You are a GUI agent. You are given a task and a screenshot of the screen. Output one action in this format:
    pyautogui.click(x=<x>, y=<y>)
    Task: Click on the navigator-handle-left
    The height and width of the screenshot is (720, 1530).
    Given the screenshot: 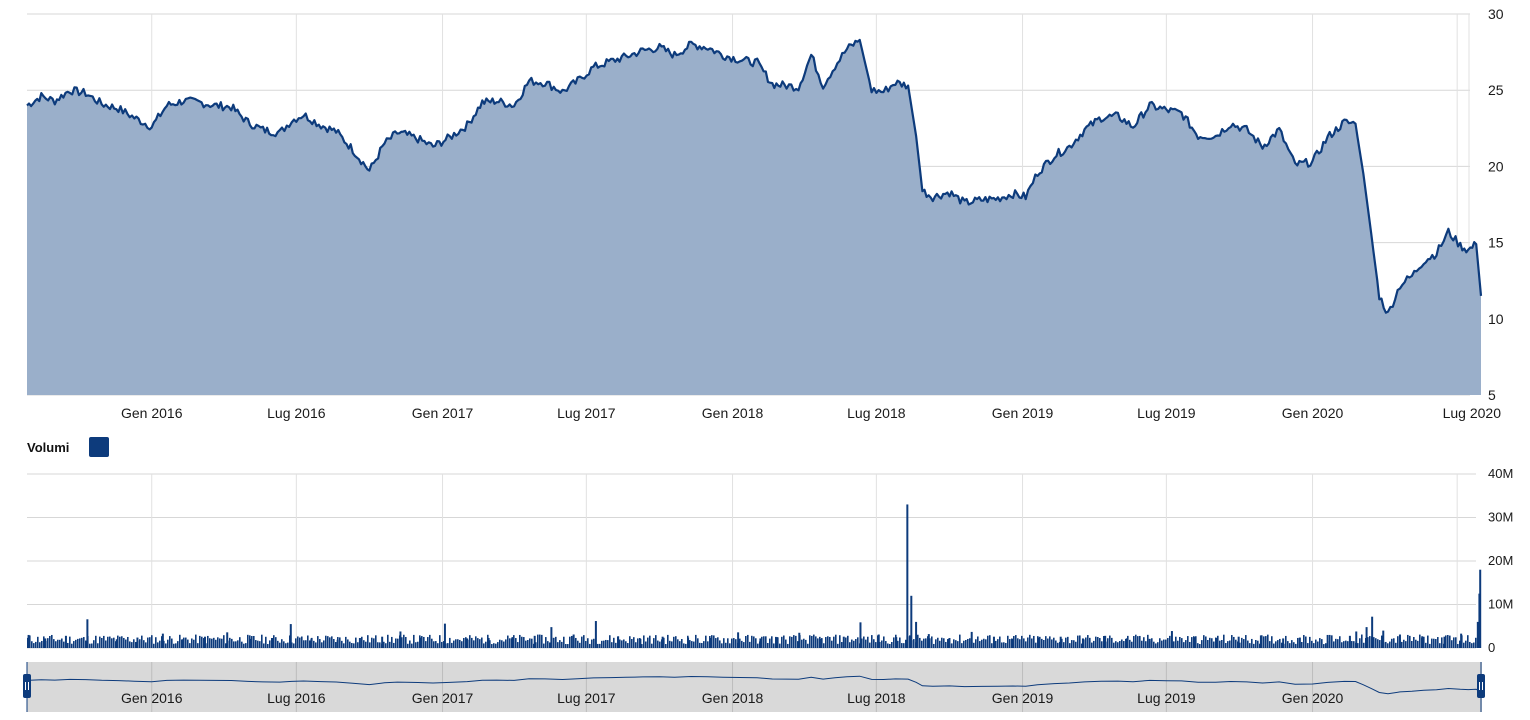 What is the action you would take?
    pyautogui.click(x=27, y=687)
    